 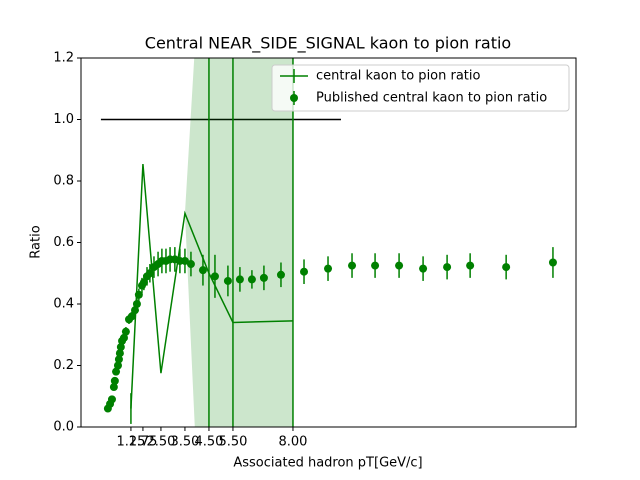 I want to click on x-tick-label: 5.50, so click(x=232, y=442).